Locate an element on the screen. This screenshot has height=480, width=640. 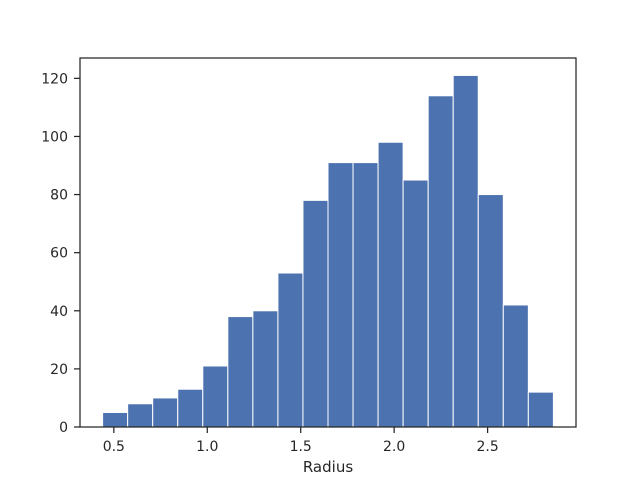
y-tick-label: 40 is located at coordinates (59, 312).